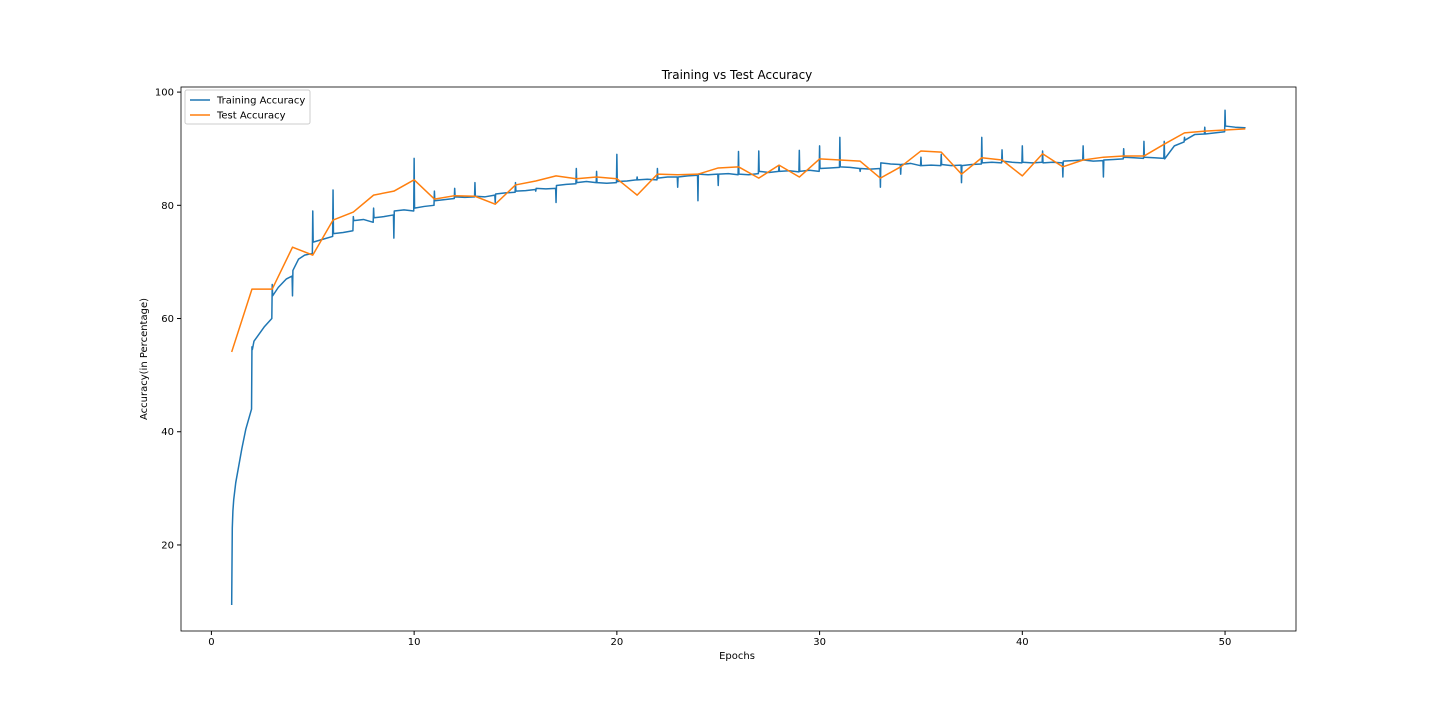 This screenshot has width=1440, height=720. Describe the element at coordinates (164, 93) in the screenshot. I see `y-tick-label: 100` at that location.